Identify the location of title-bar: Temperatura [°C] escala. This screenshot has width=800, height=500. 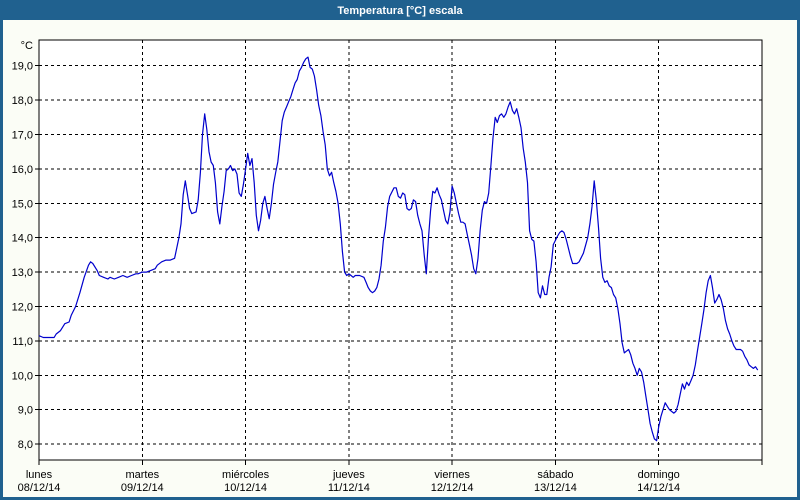
(400, 11).